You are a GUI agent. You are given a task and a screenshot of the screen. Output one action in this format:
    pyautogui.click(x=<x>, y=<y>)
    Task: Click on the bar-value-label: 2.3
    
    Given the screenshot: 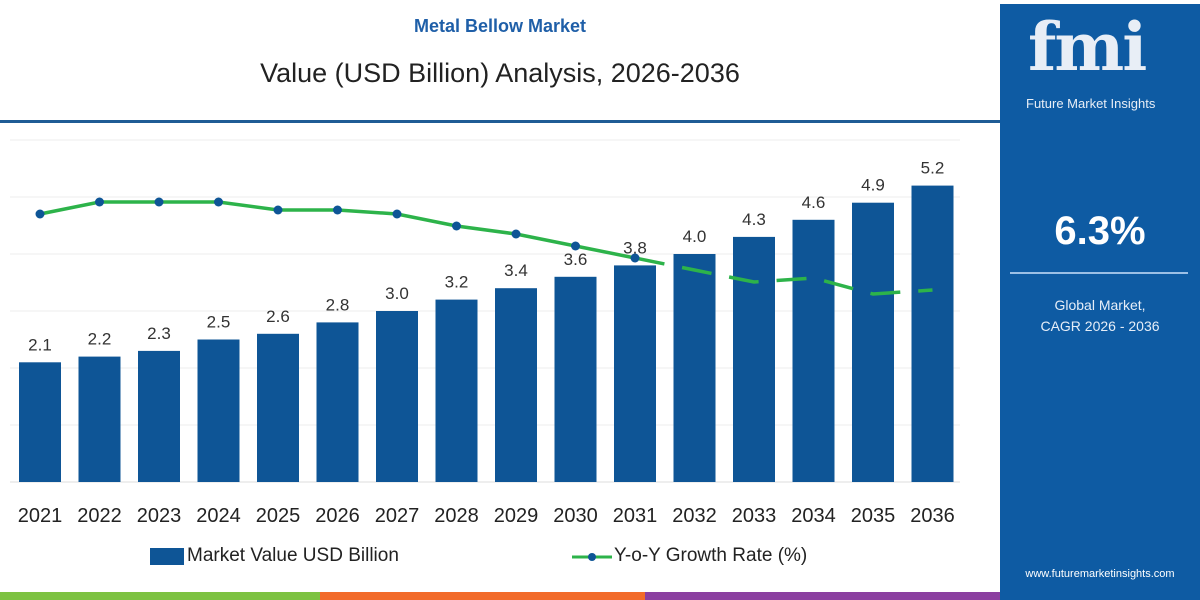 What is the action you would take?
    pyautogui.click(x=159, y=333)
    